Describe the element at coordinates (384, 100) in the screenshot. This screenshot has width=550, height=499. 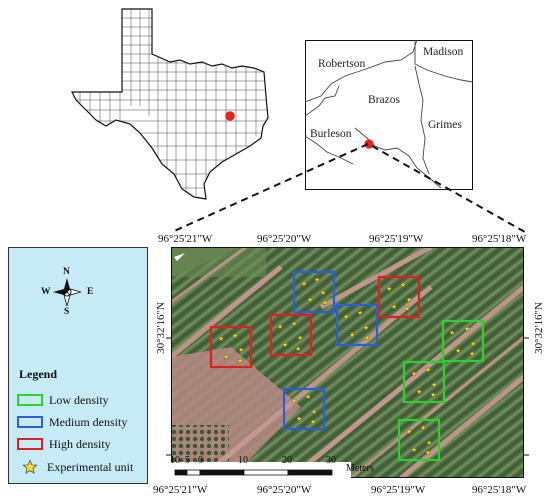
I see `county-label-brazos: Brazos` at that location.